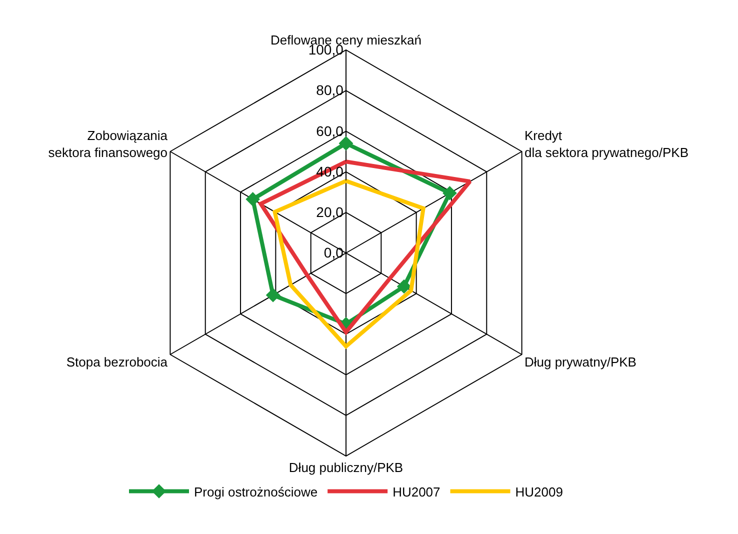  What do you see at coordinates (539, 492) in the screenshot?
I see `legend-label: HU2009` at bounding box center [539, 492].